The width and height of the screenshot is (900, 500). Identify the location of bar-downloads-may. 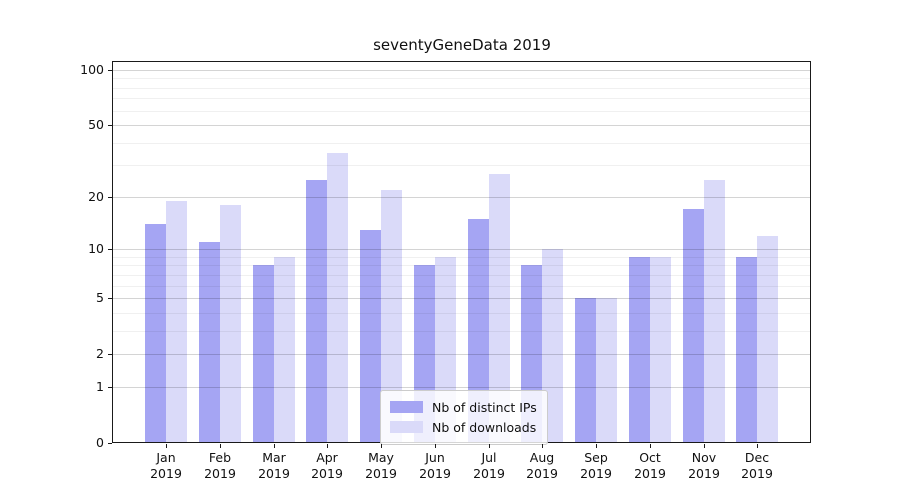
(392, 316).